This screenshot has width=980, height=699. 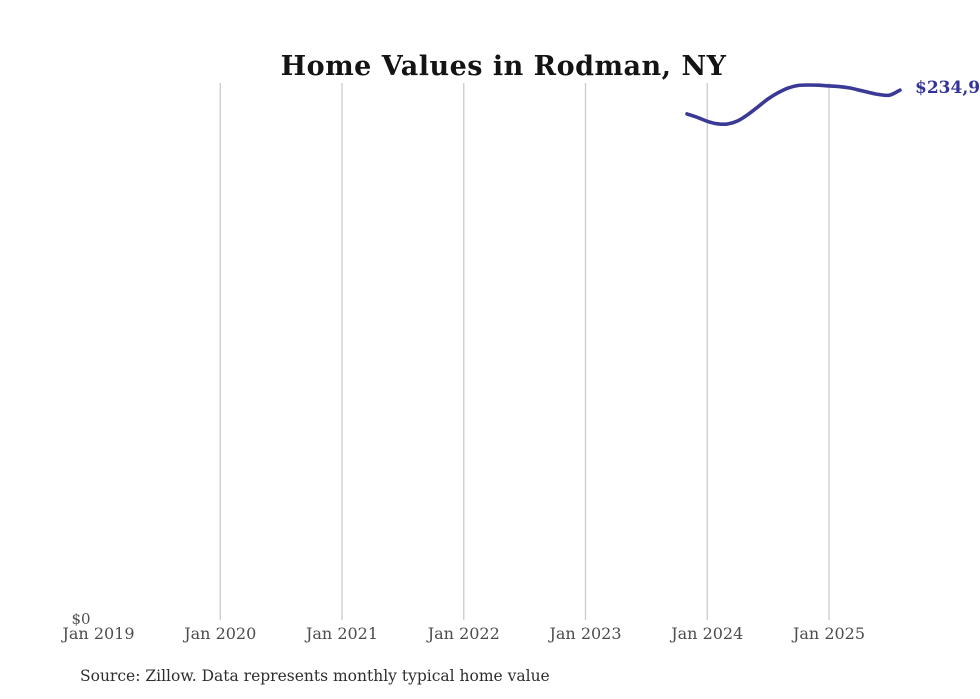 I want to click on x-tick-label: Jan 2022, so click(x=463, y=633).